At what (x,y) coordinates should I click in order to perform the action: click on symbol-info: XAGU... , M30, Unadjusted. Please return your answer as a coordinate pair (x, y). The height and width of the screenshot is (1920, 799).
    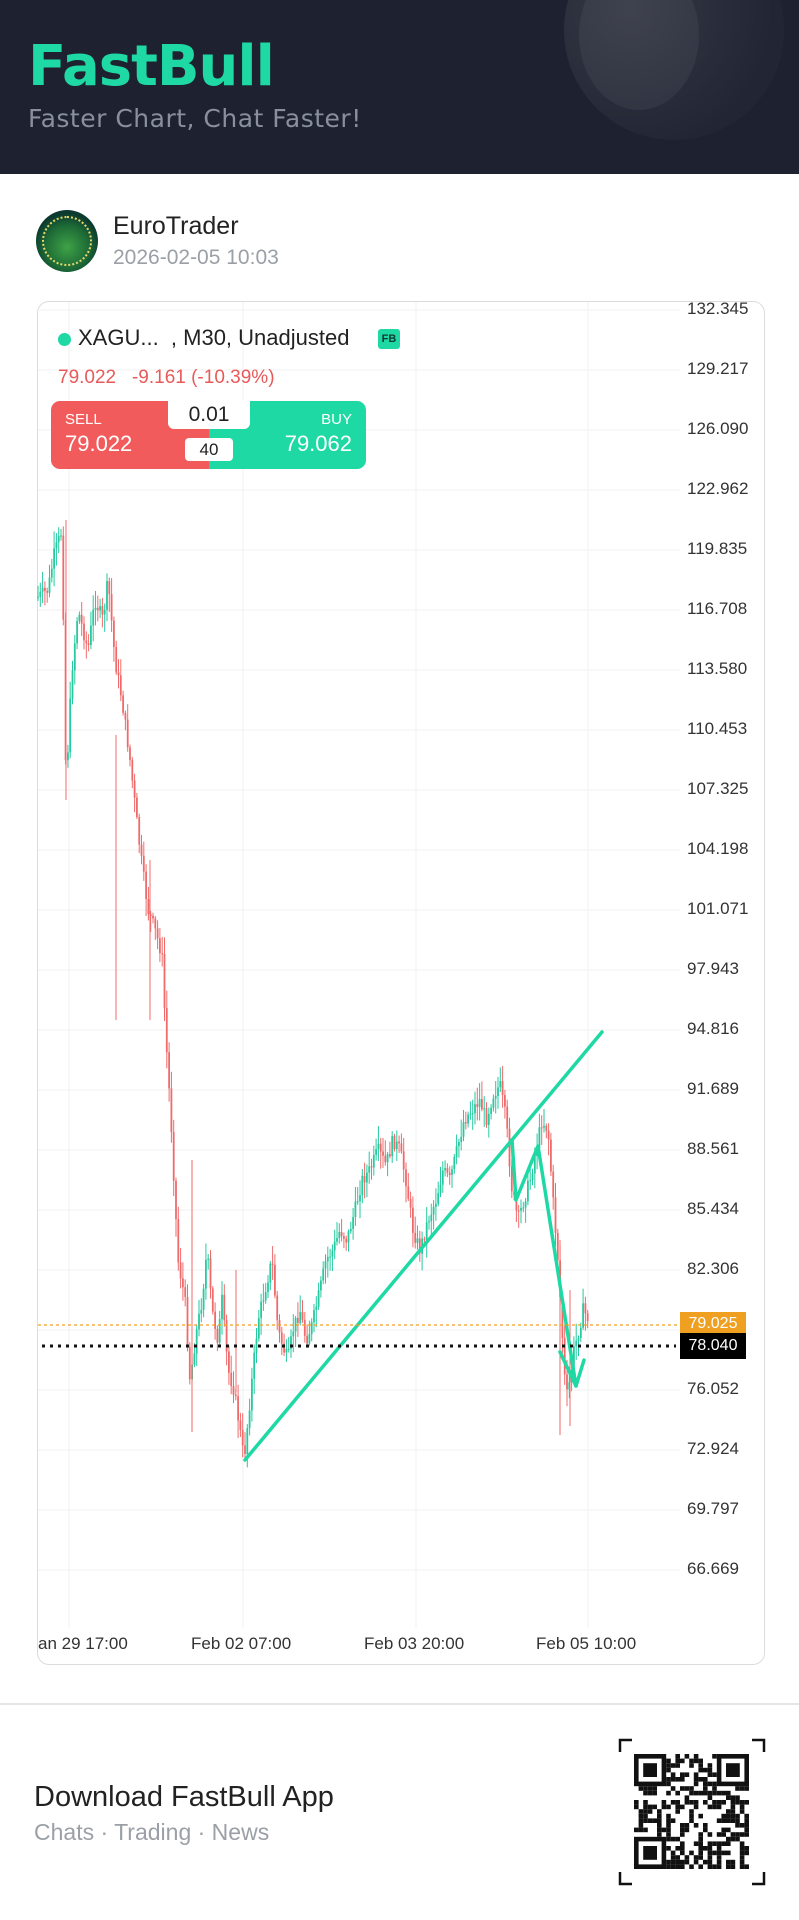
    Looking at the image, I should click on (214, 337).